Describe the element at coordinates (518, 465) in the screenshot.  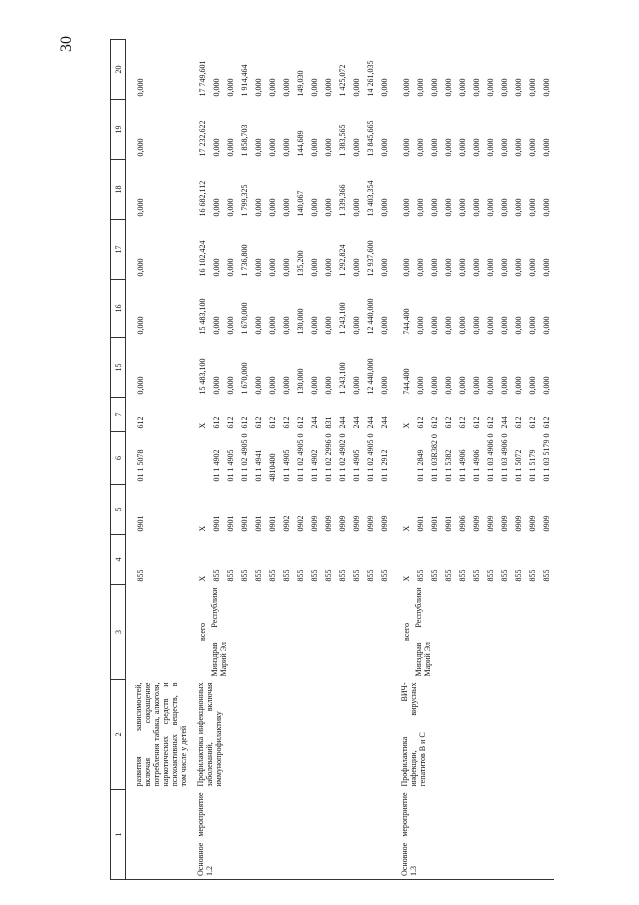
I see `target-code: 01 1 5072` at that location.